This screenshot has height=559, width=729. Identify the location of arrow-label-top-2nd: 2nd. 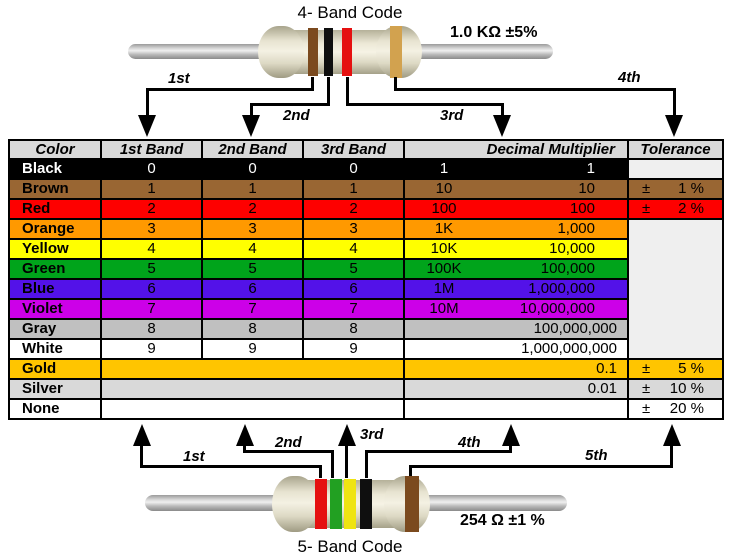
(296, 115).